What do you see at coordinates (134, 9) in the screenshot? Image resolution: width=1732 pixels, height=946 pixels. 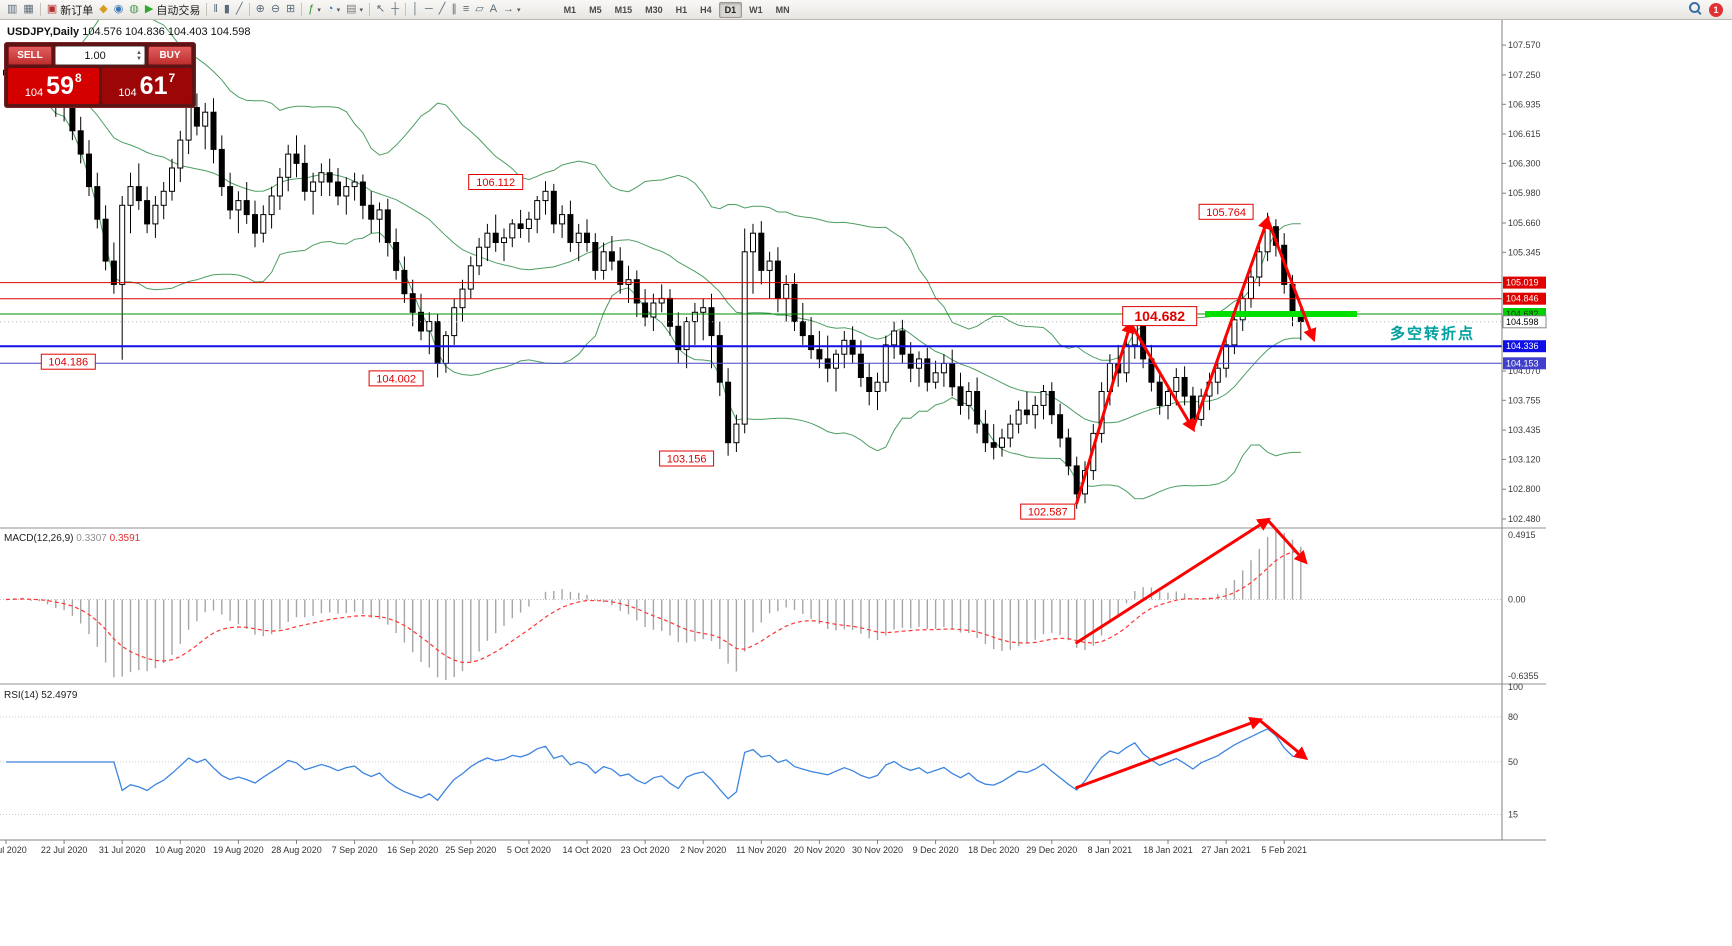 I see `community-button: ◍` at bounding box center [134, 9].